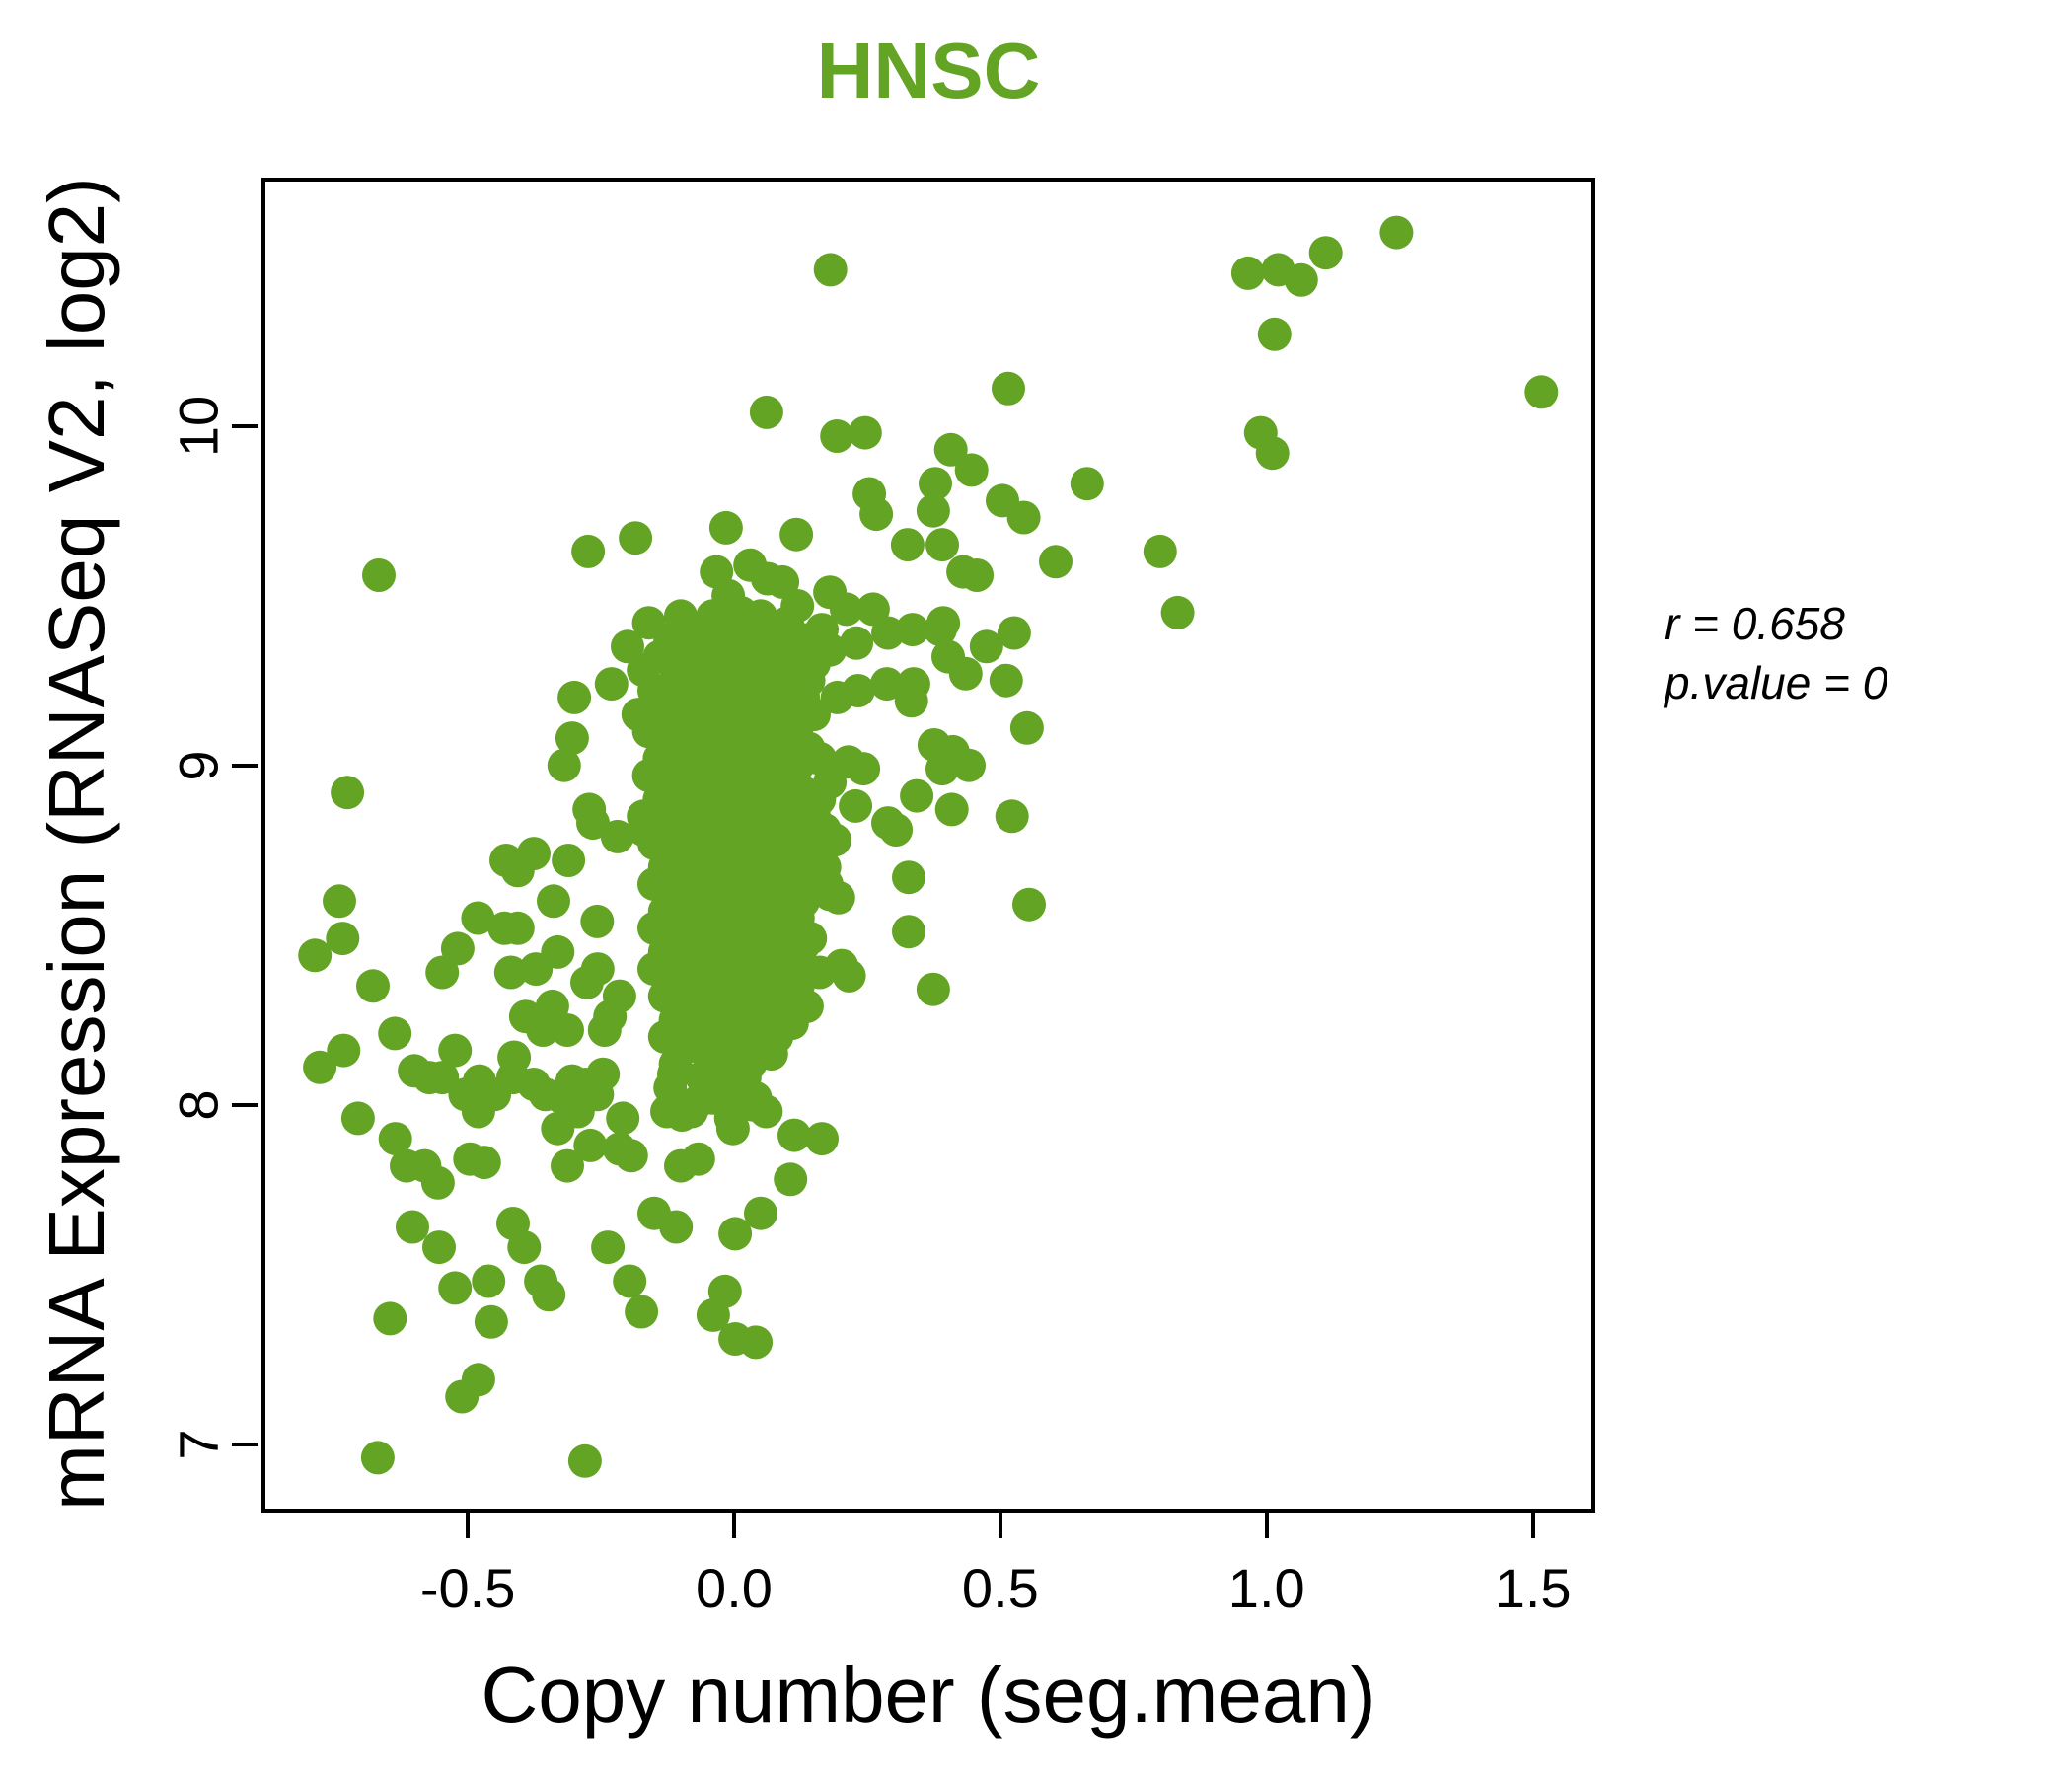  Describe the element at coordinates (77, 844) in the screenshot. I see `y-axis-label: mRNA Expression (RNASeq V2, log2)` at that location.